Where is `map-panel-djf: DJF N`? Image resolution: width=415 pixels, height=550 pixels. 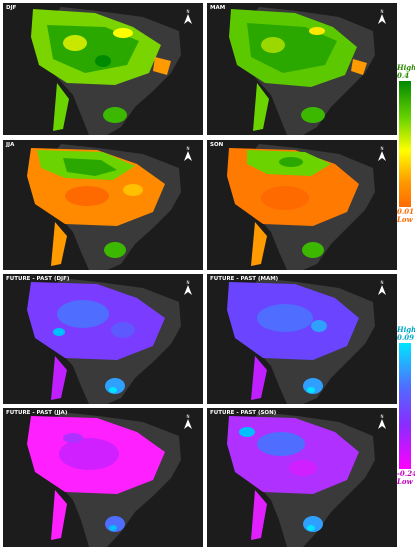 map-panel-djf: DJF N is located at coordinates (103, 69).